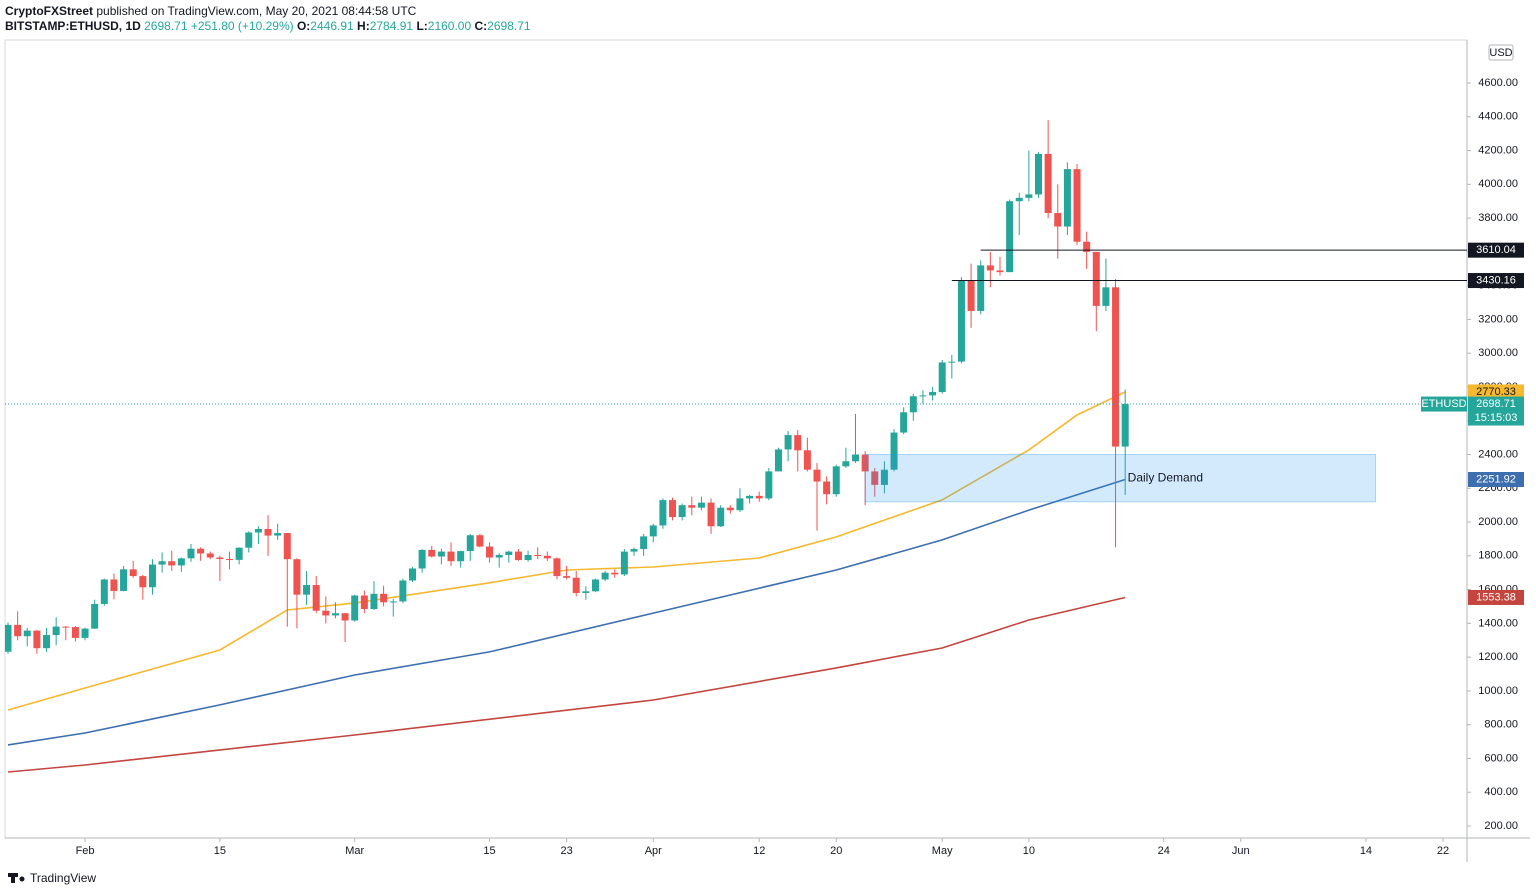 The image size is (1536, 895). What do you see at coordinates (1501, 826) in the screenshot?
I see `y-tick-label: 200.00` at bounding box center [1501, 826].